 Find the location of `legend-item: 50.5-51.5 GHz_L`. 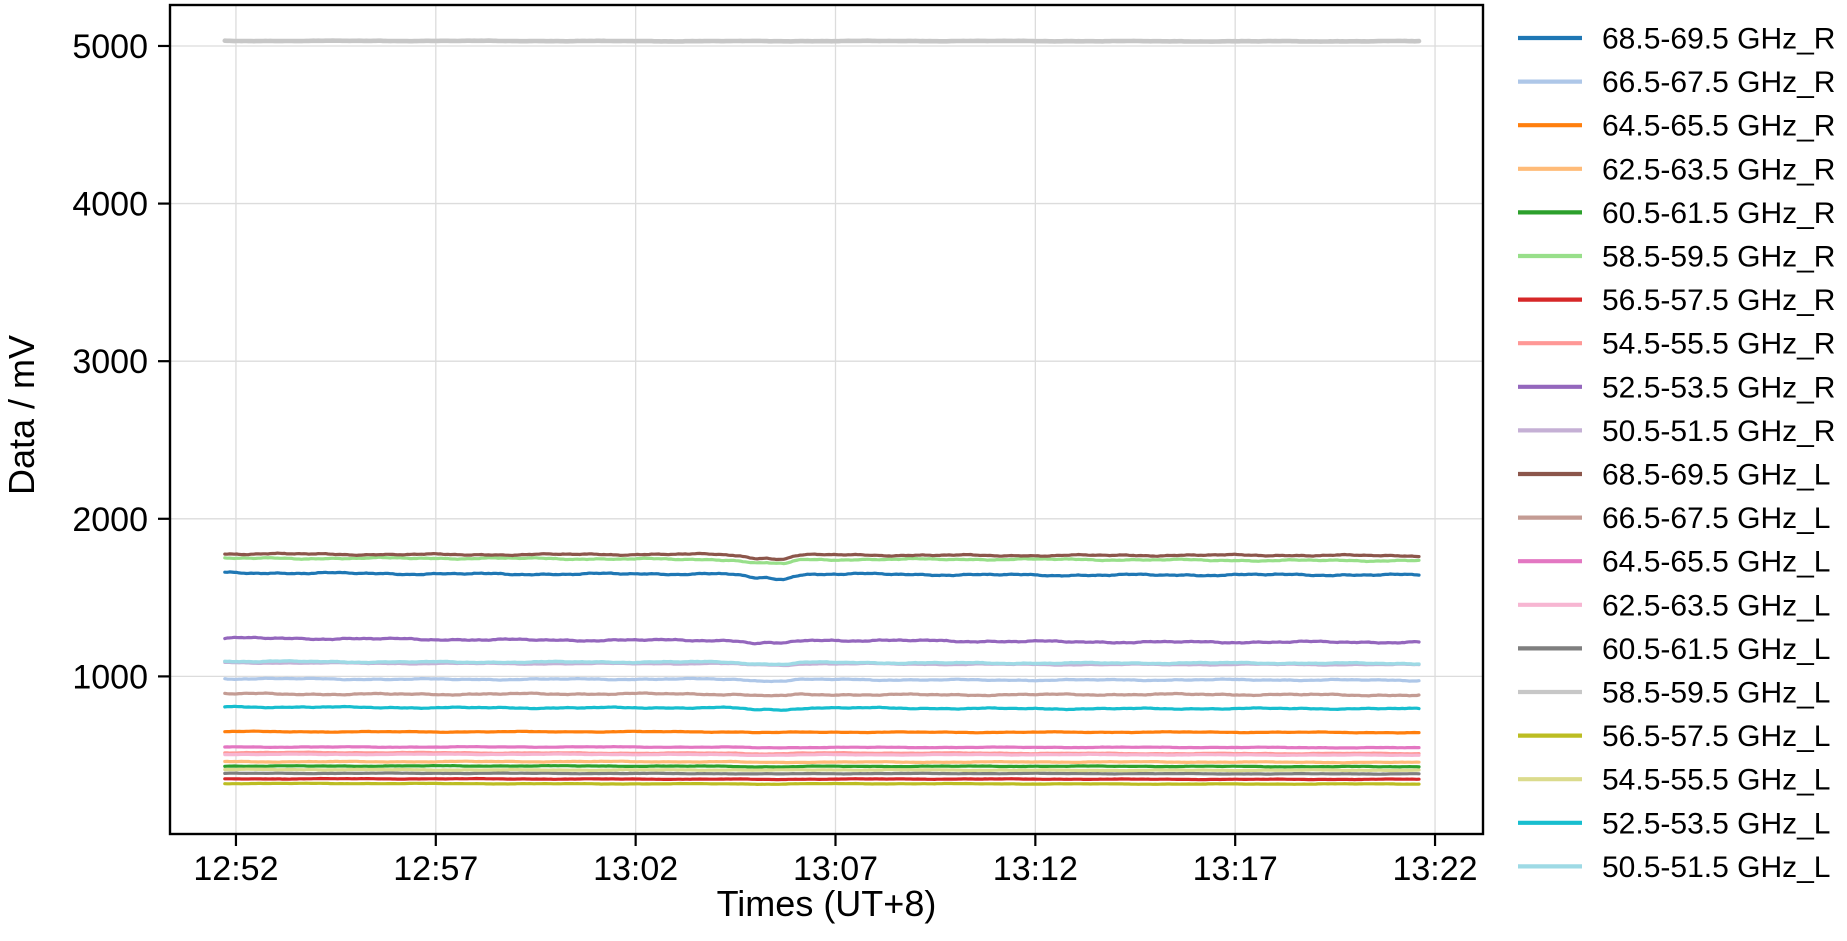

legend-item: 50.5-51.5 GHz_L is located at coordinates (1674, 867).